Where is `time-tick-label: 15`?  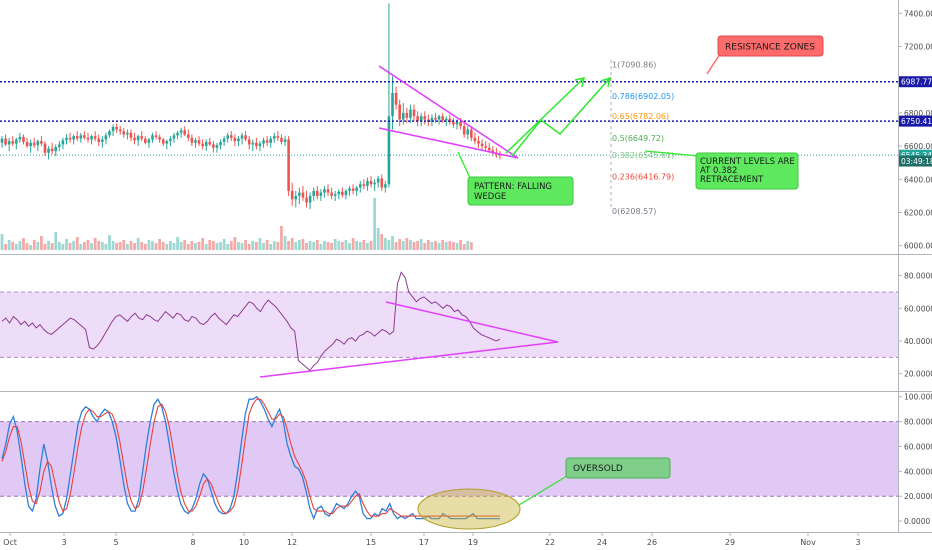 time-tick-label: 15 is located at coordinates (371, 542).